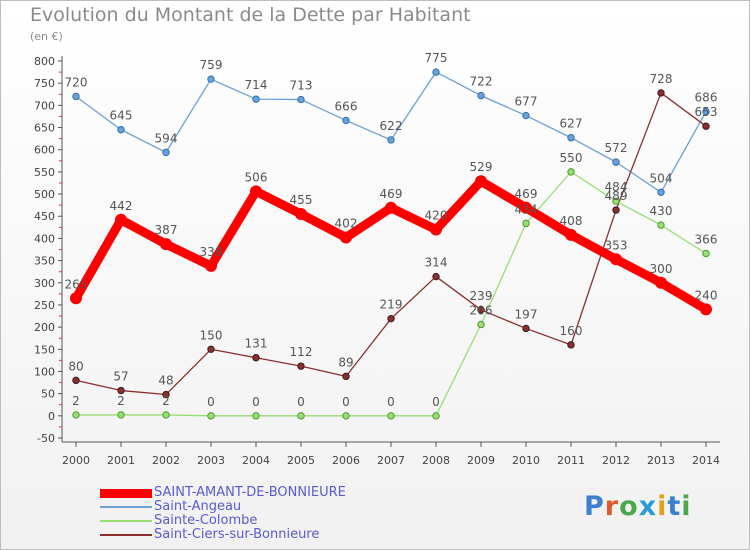 The image size is (750, 550). Describe the element at coordinates (75, 366) in the screenshot. I see `data-label: 80` at that location.